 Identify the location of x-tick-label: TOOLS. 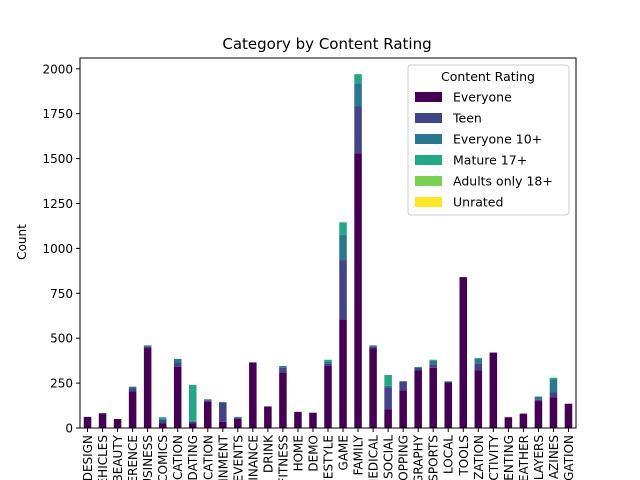
(464, 456).